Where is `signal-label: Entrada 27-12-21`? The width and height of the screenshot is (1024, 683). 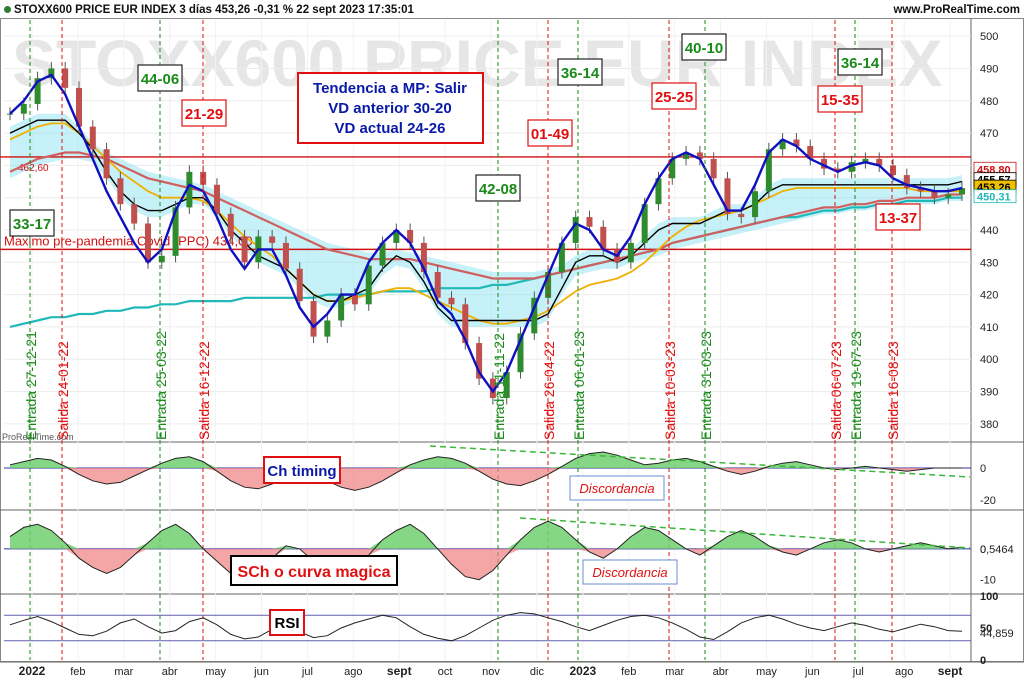
signal-label: Entrada 27-12-21 is located at coordinates (31, 385).